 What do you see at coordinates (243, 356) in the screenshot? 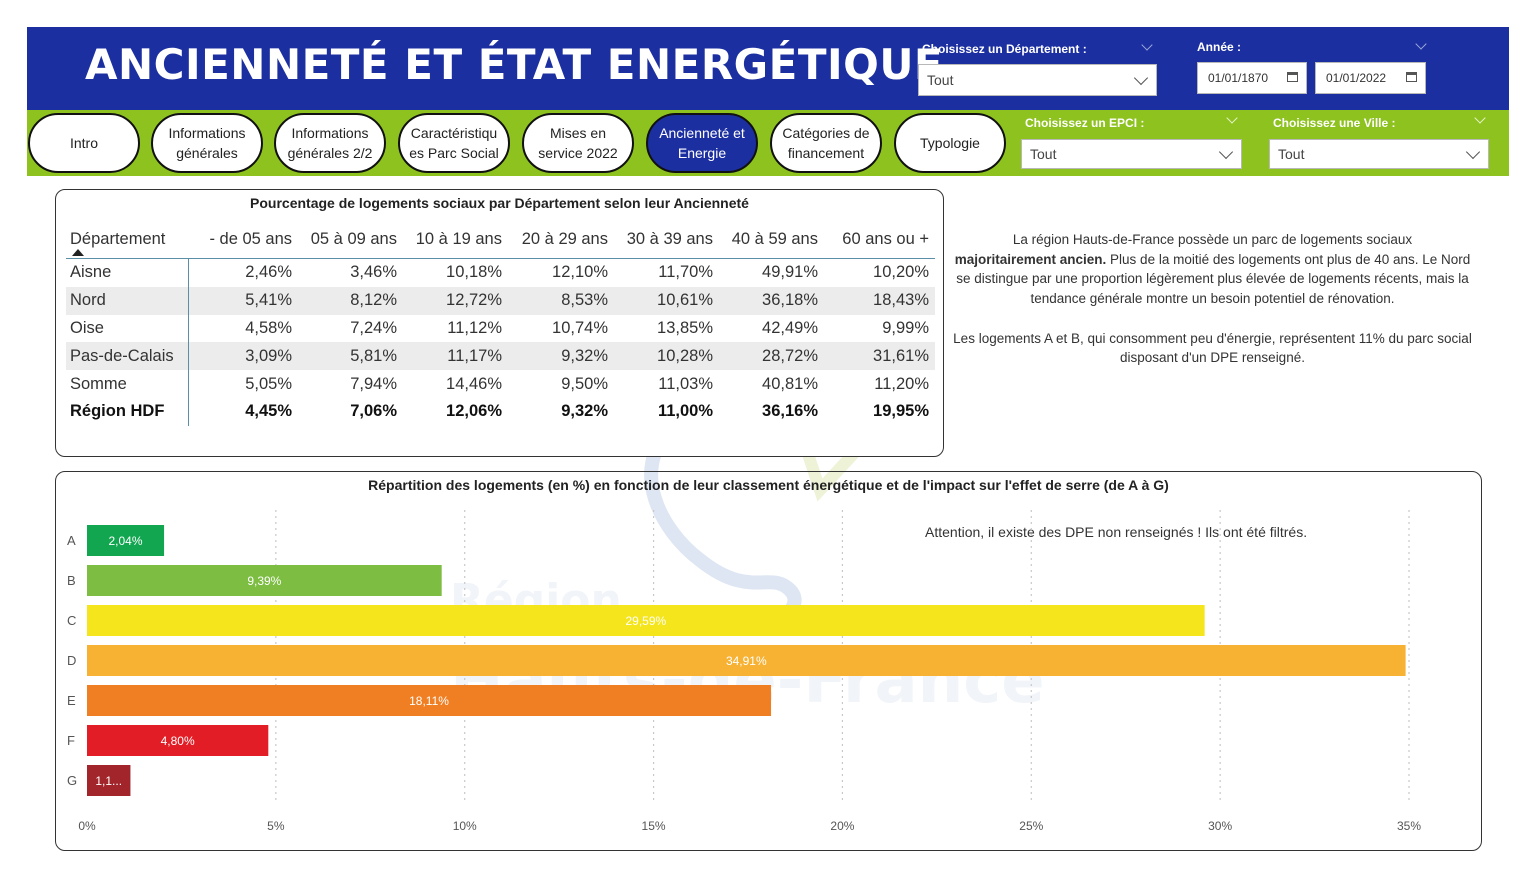
I see `table-cell: 3,09%` at bounding box center [243, 356].